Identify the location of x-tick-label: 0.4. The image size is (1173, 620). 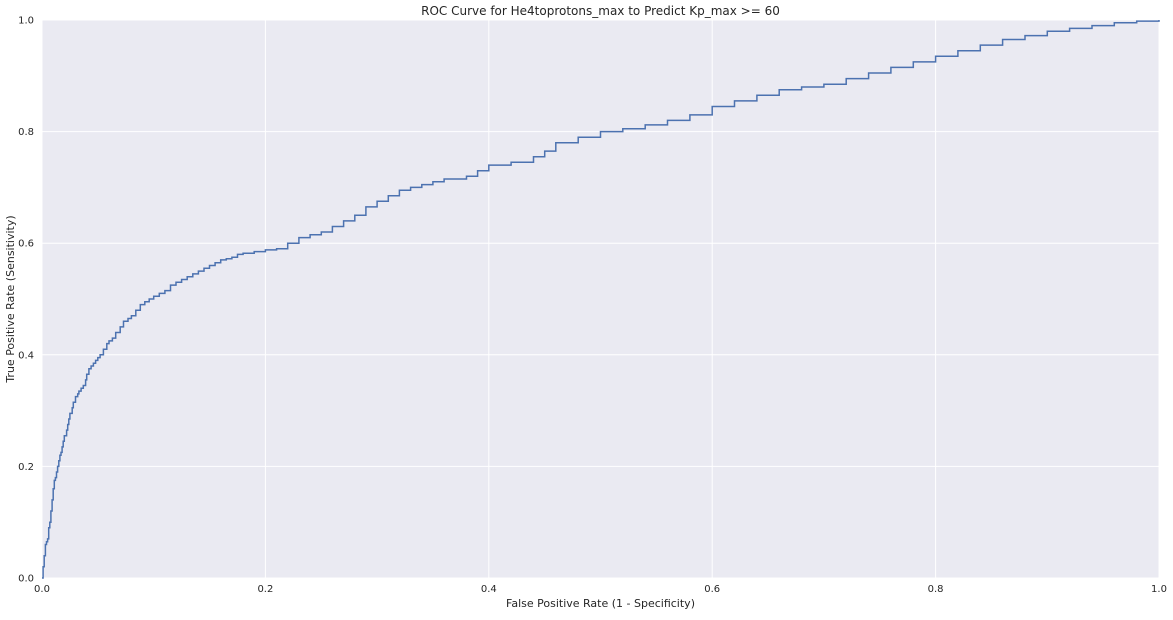
(489, 589).